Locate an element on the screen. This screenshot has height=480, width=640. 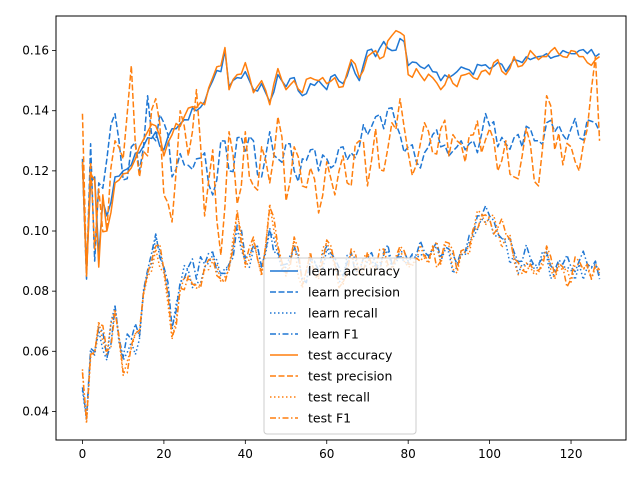
legend-label: learn accuracy is located at coordinates (354, 271).